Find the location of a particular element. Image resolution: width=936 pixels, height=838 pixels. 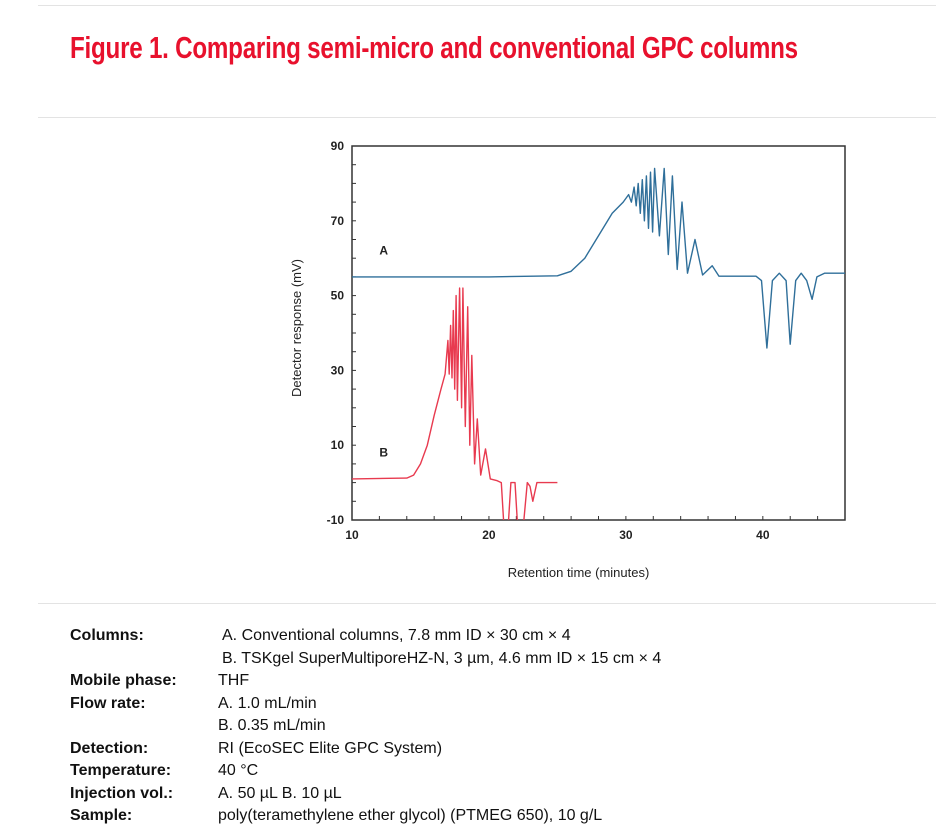

condition-value: THF is located at coordinates (234, 680).